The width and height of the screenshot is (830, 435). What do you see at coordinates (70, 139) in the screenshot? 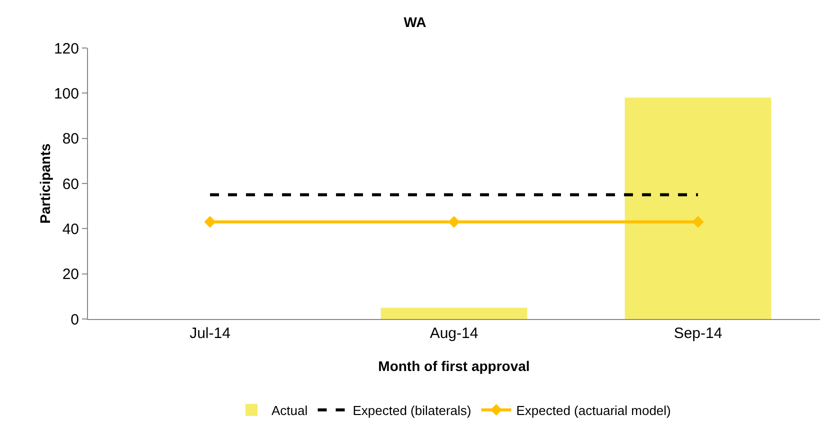
I see `y-tick-label: 80` at bounding box center [70, 139].